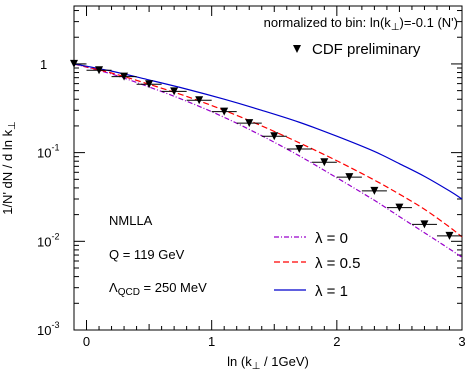 This screenshot has width=469, height=374. Describe the element at coordinates (336, 341) in the screenshot. I see `x-tick-label: 2` at that location.